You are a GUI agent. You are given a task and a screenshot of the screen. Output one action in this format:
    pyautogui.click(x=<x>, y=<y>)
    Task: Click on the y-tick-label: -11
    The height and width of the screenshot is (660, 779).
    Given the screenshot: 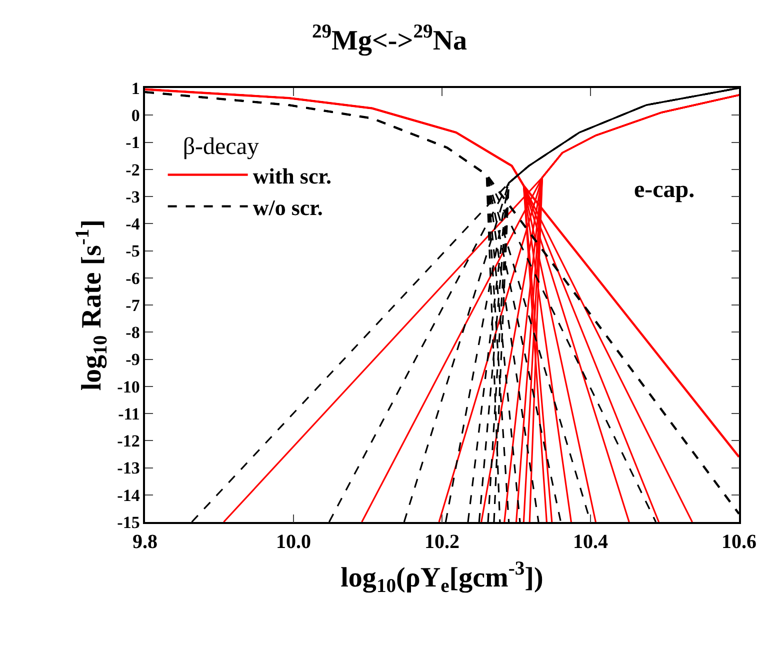 What is the action you would take?
    pyautogui.click(x=129, y=414)
    